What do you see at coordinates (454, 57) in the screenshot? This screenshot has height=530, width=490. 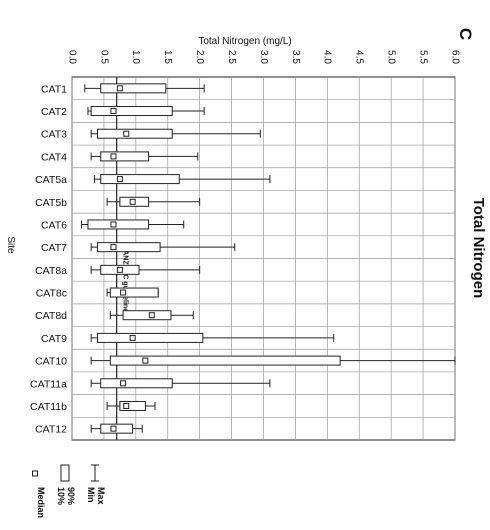 I see `x-tick-label: 6.0` at bounding box center [454, 57].